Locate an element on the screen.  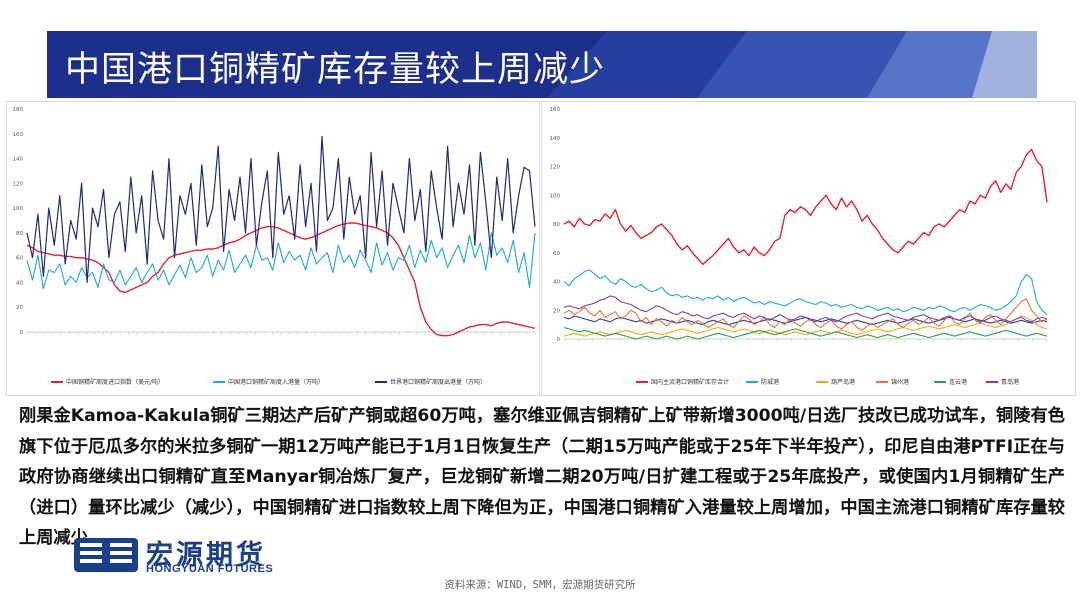
title-banner: 中国港口铜精矿库存量较上周减少 is located at coordinates (542, 64).